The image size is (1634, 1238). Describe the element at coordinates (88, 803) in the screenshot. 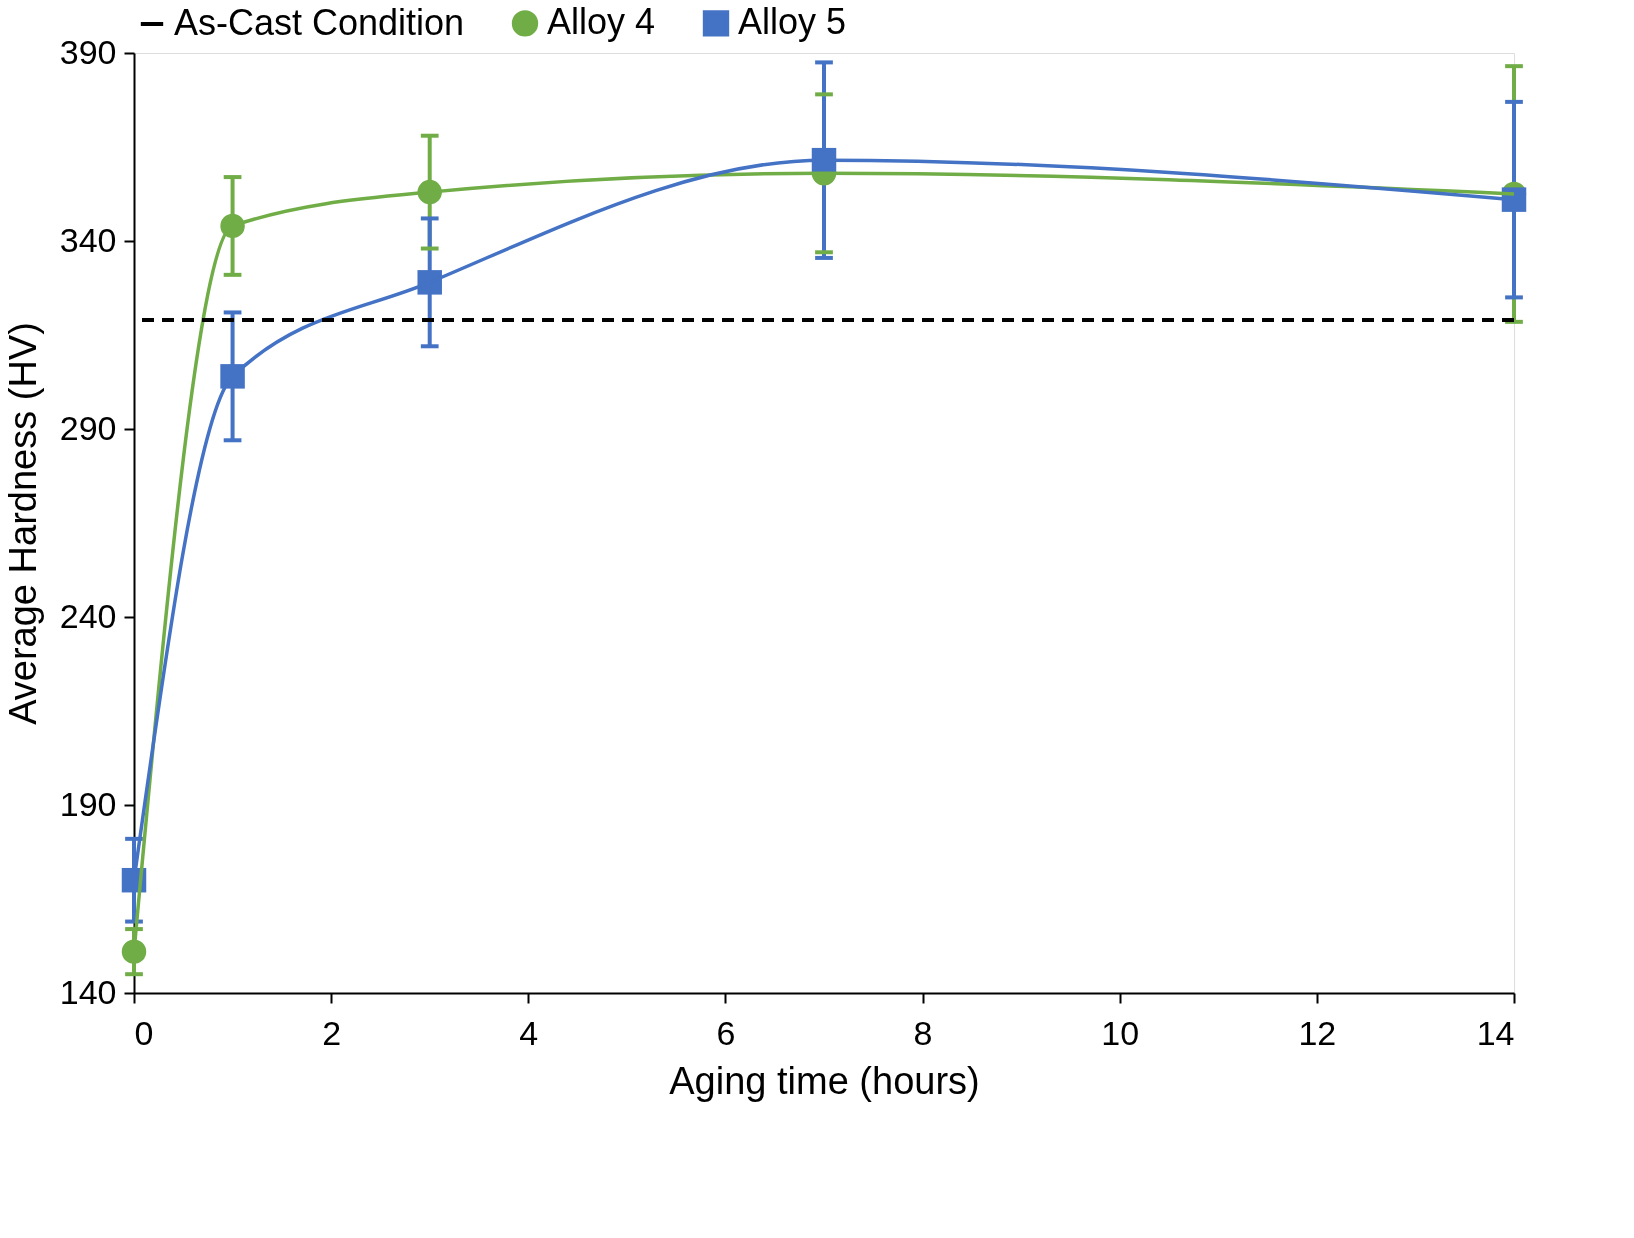

I see `y-tick-label: 190` at that location.